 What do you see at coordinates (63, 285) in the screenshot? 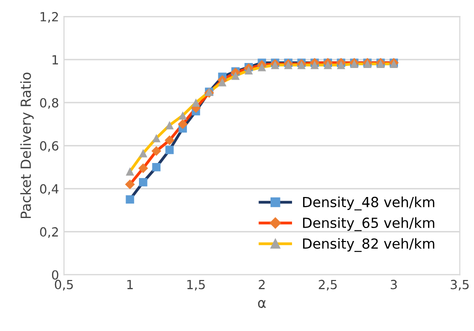
I see `x-tick-label: 0,5` at bounding box center [63, 285].